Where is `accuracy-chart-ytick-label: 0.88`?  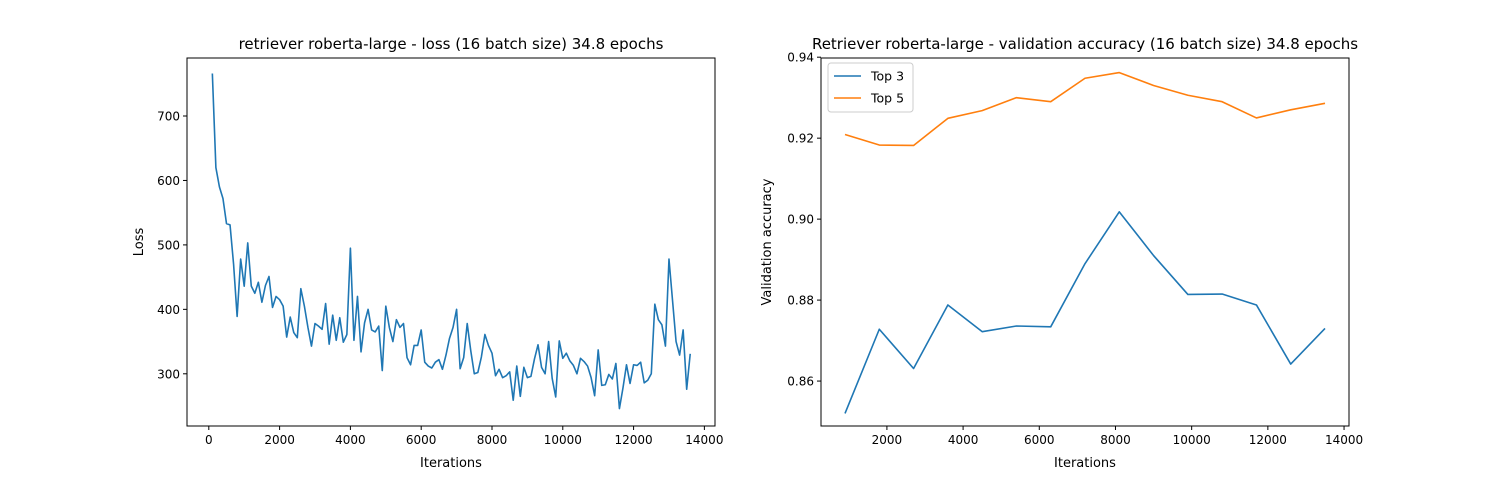 accuracy-chart-ytick-label: 0.88 is located at coordinates (800, 301).